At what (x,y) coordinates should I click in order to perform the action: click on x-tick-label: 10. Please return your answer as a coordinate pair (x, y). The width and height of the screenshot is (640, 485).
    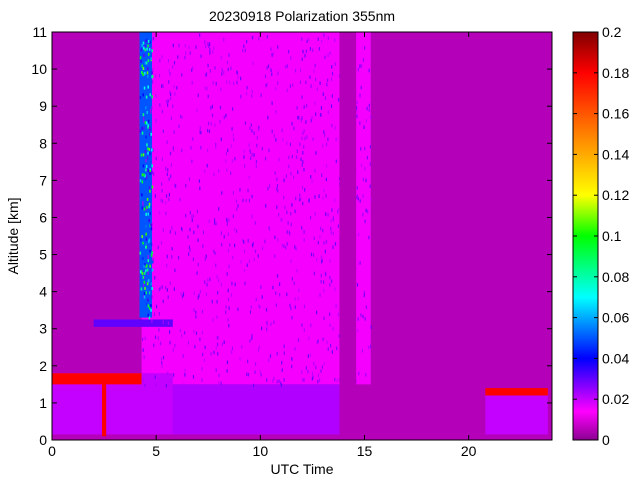
    Looking at the image, I should click on (261, 451).